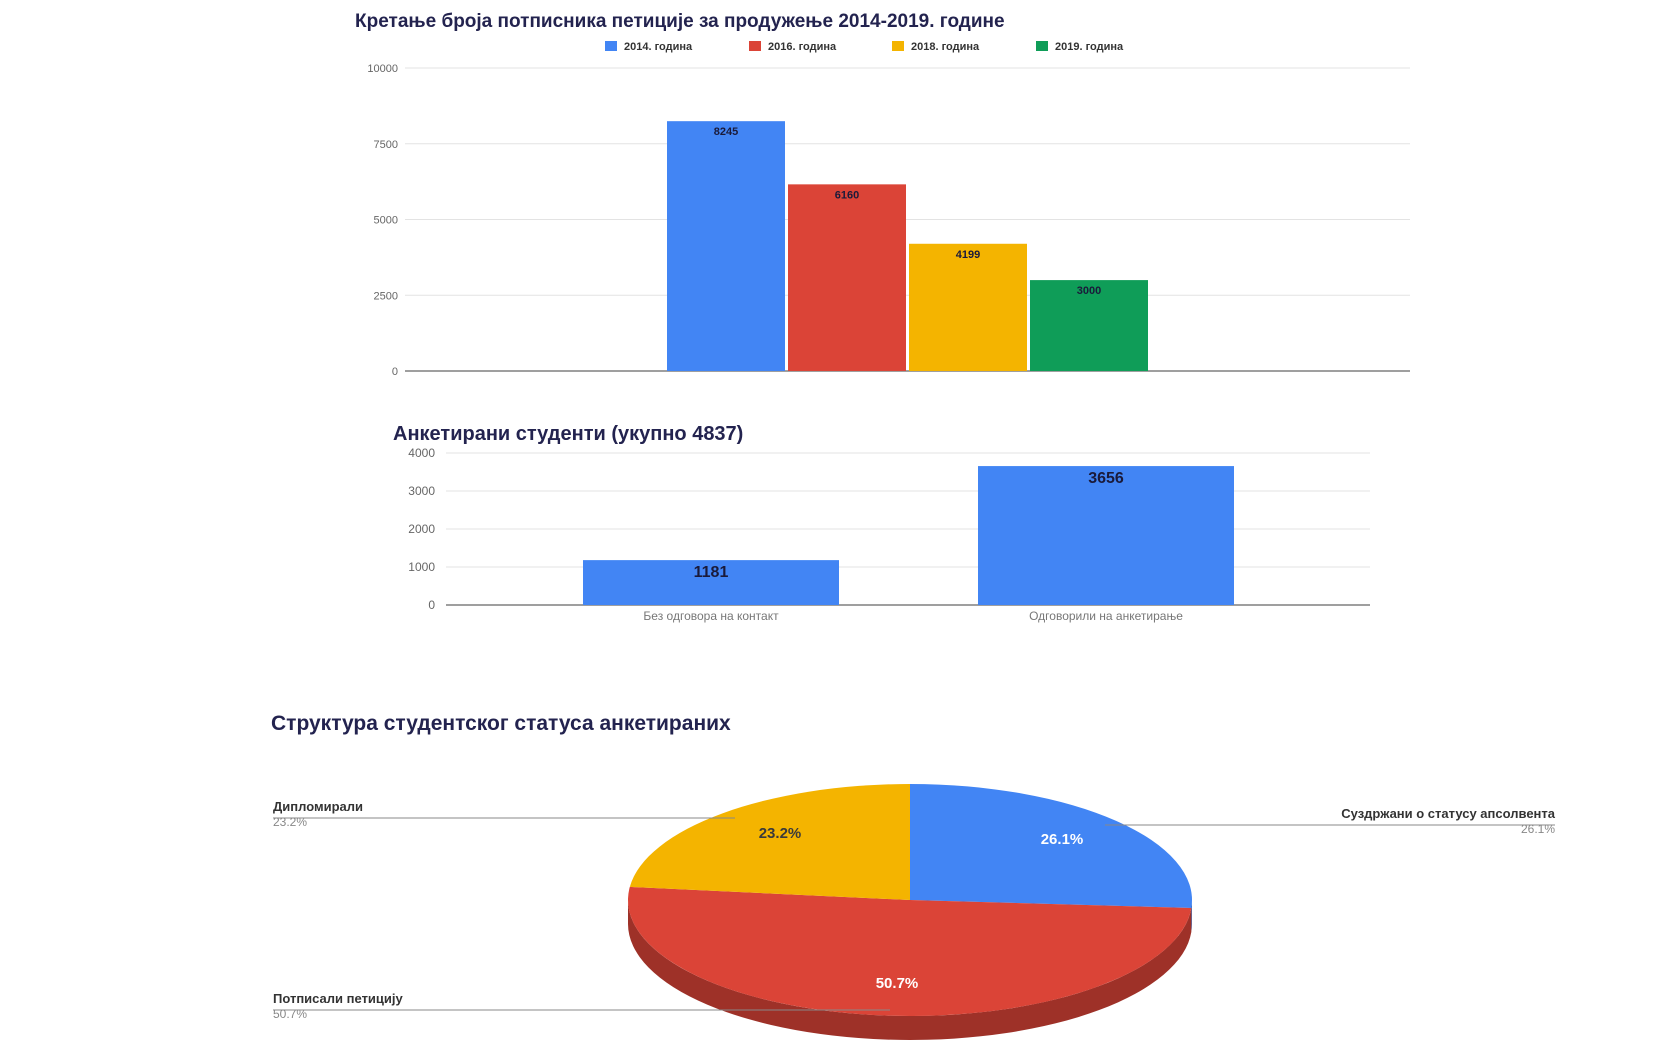 This screenshot has width=1680, height=1055. Describe the element at coordinates (907, 211) in the screenshot. I see `chart1-data-labels: 8245 6160 4199 3000` at that location.